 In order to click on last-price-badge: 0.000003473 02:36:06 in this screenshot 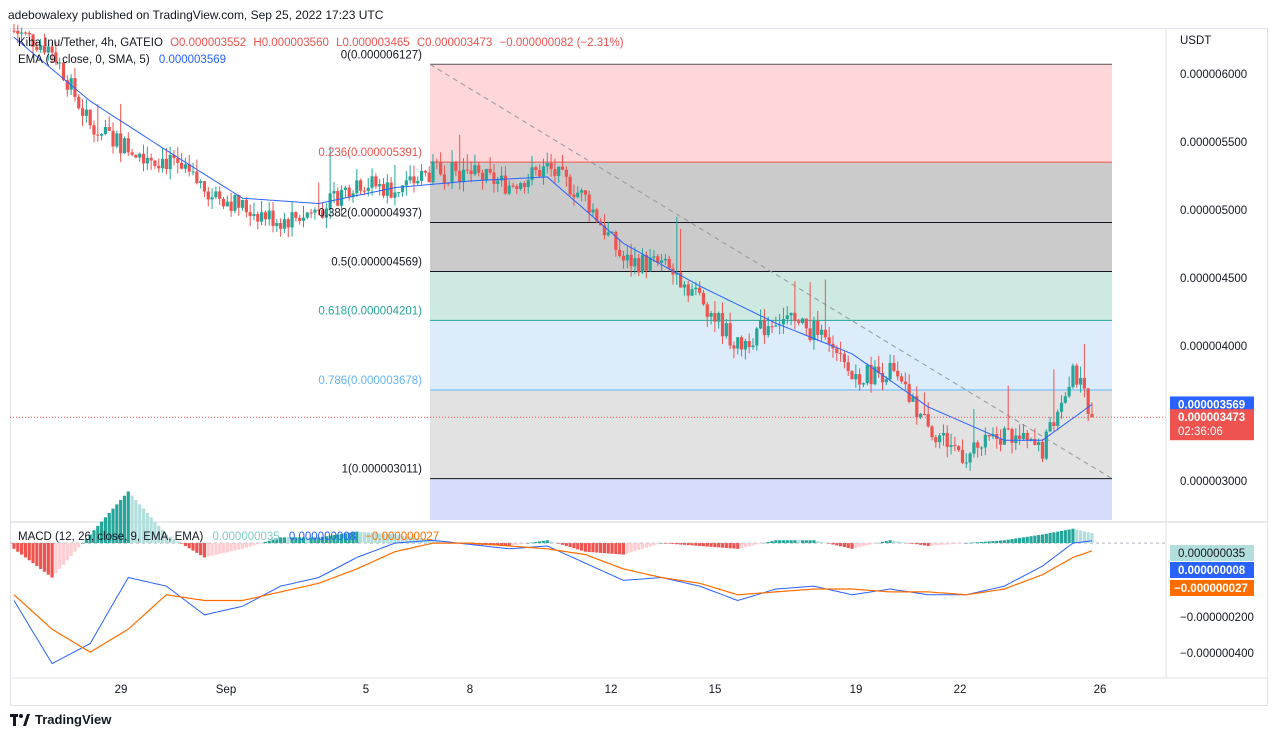, I will do `click(1212, 425)`.